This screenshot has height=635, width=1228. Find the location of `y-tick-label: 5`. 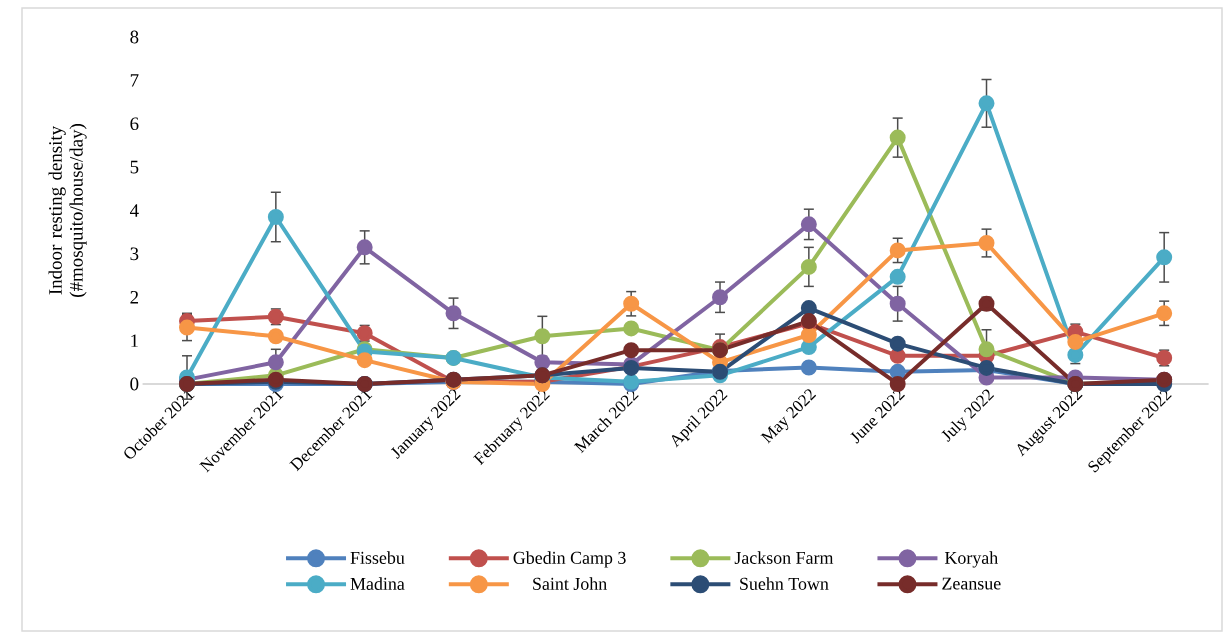

y-tick-label: 5 is located at coordinates (134, 167).